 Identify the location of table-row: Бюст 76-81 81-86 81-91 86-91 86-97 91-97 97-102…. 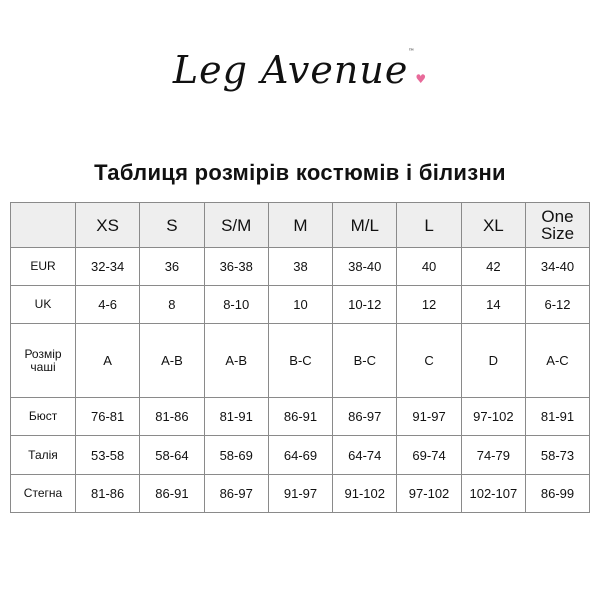
(300, 417).